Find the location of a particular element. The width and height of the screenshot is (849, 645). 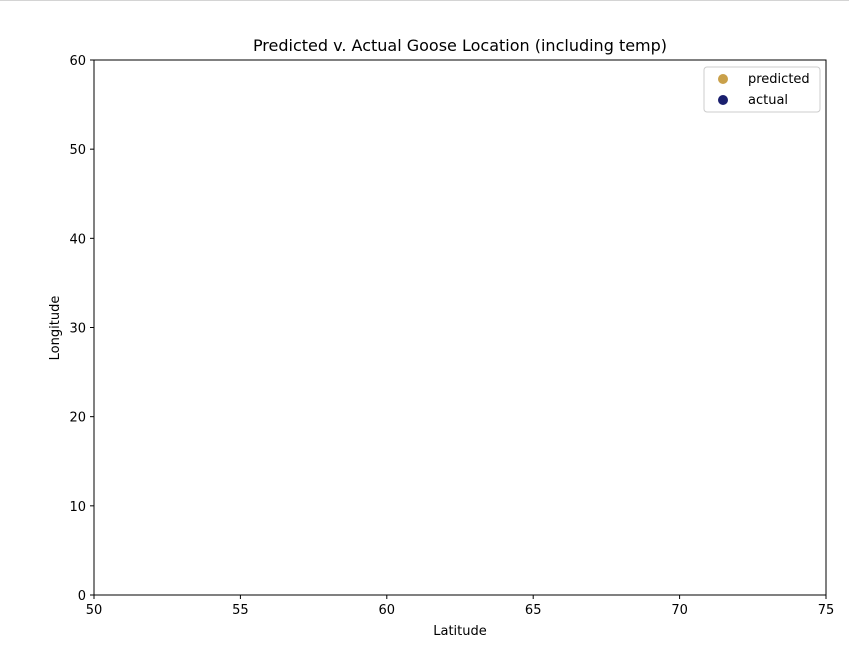

legend: predicted actual is located at coordinates (762, 89).